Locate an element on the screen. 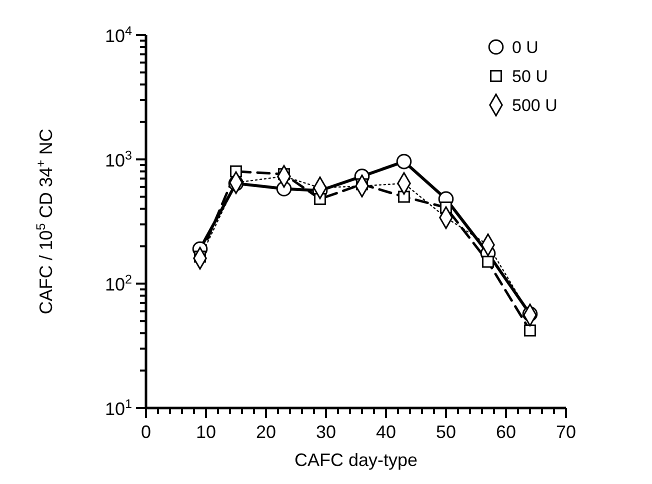 The height and width of the screenshot is (484, 652). y-tick-label: 10$^{1}$ is located at coordinates (118, 408).